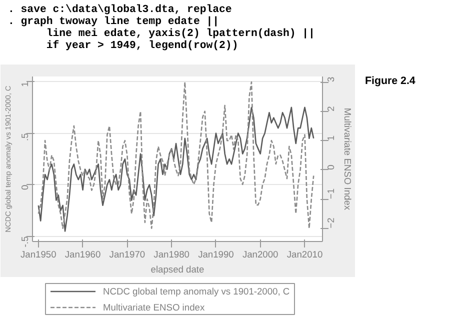 This screenshot has width=453, height=330. I want to click on y2-axis-title: Multivariate ENSO Index, so click(347, 159).